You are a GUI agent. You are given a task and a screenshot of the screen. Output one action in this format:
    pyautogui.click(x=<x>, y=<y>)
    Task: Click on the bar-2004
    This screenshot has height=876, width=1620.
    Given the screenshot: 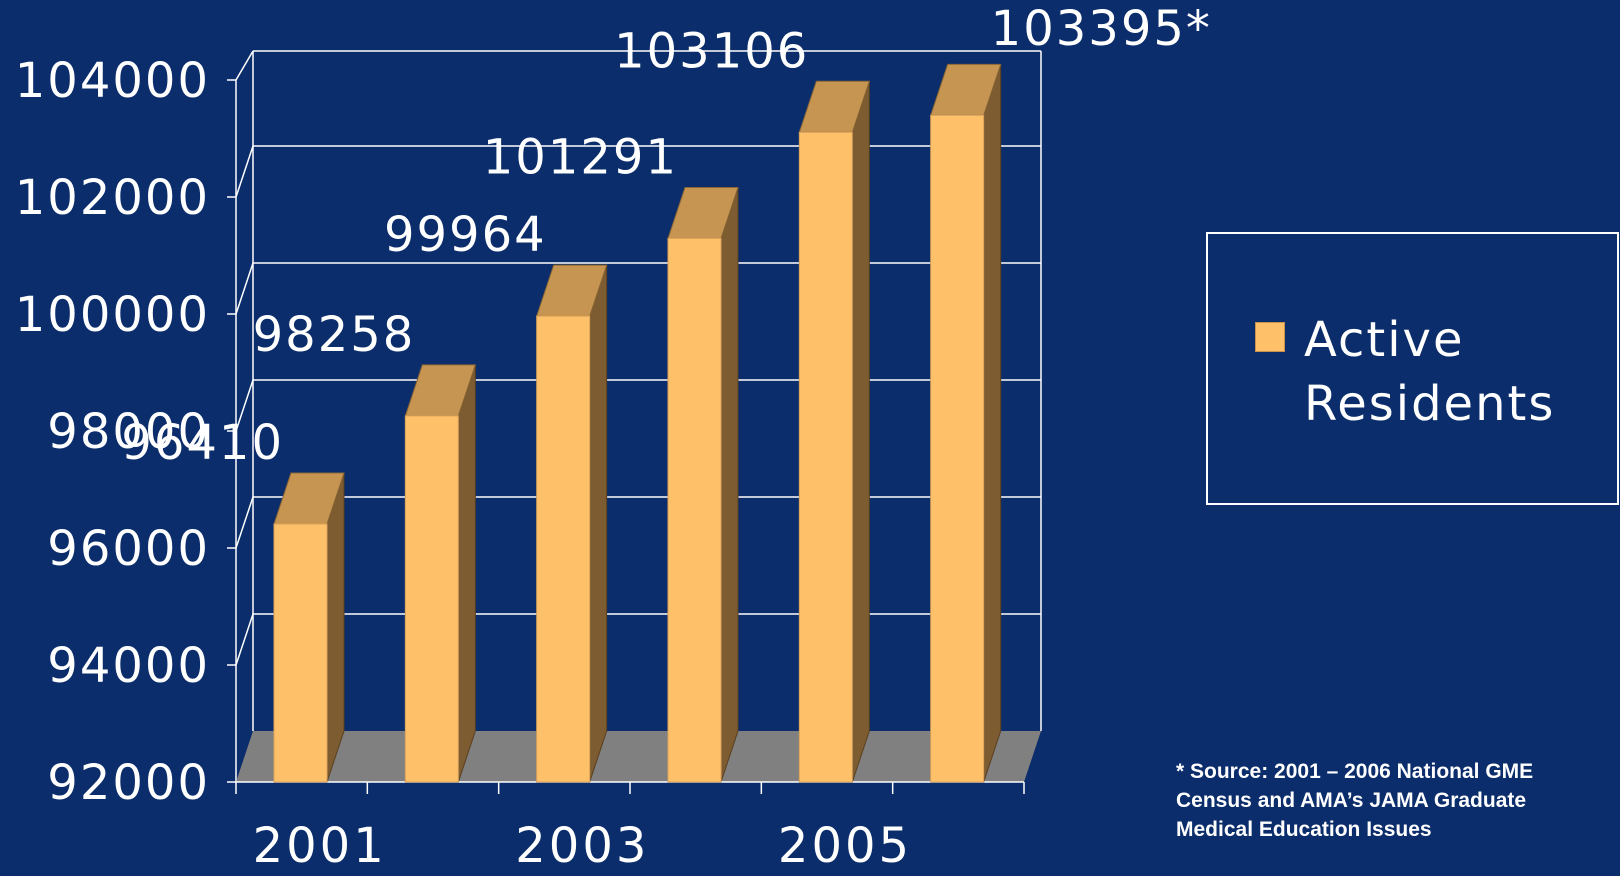 What is the action you would take?
    pyautogui.click(x=703, y=484)
    